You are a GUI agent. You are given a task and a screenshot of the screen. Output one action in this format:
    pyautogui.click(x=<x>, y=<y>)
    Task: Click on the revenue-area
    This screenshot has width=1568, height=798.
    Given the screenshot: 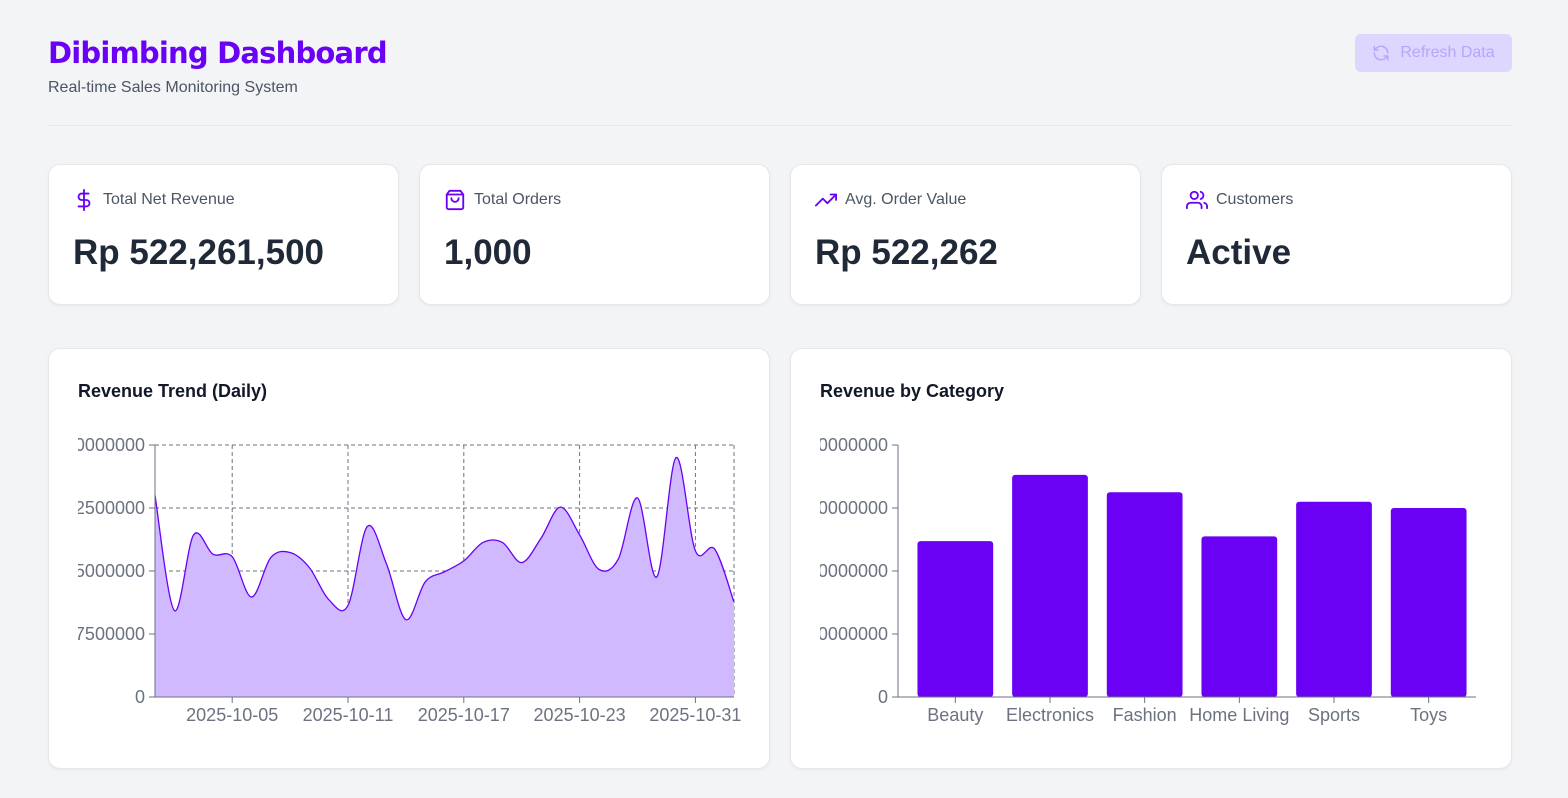 What is the action you would take?
    pyautogui.click(x=444, y=577)
    